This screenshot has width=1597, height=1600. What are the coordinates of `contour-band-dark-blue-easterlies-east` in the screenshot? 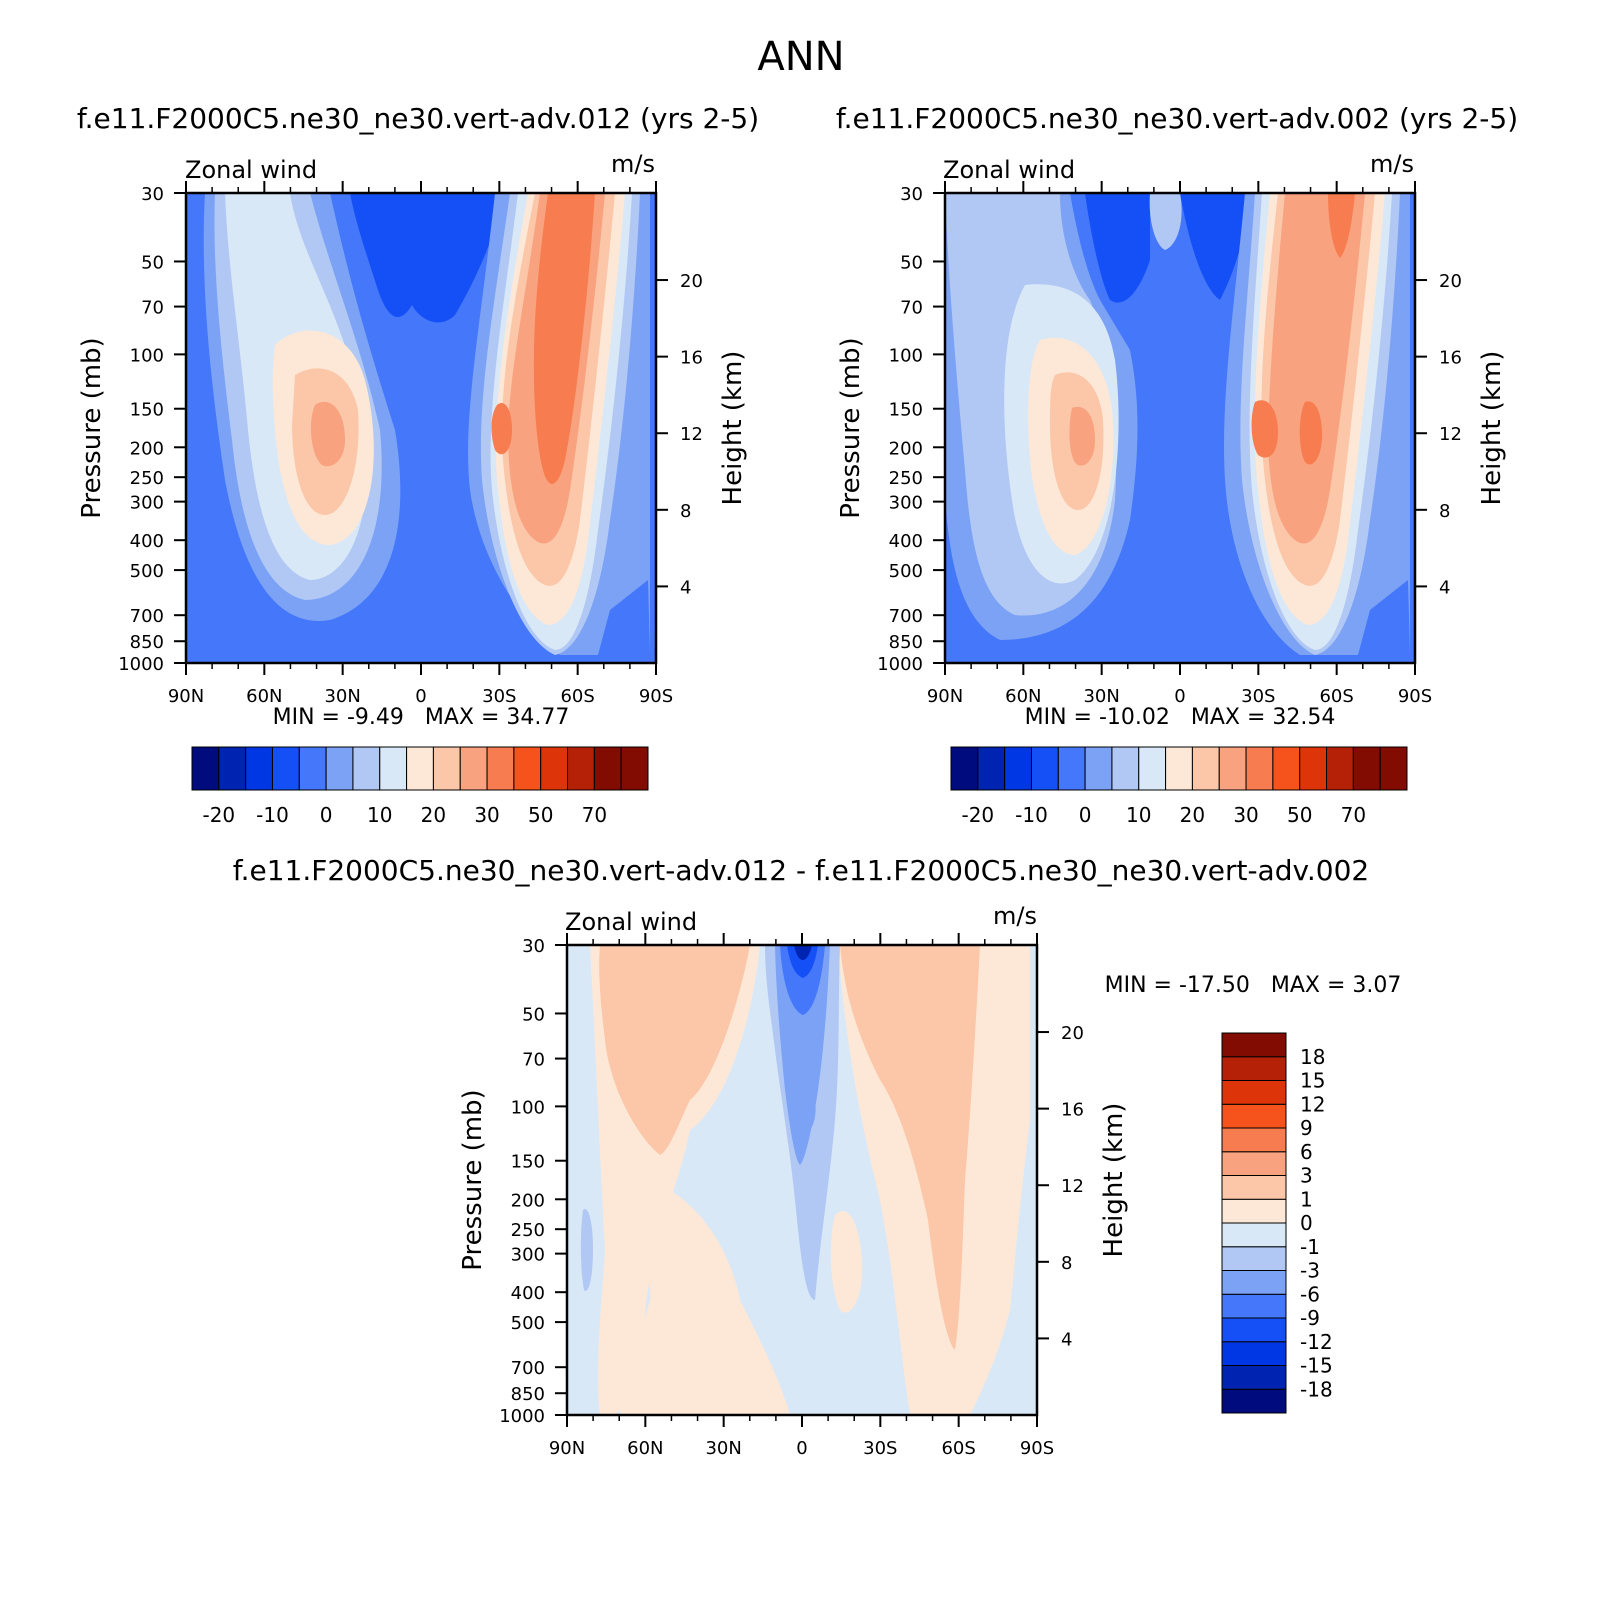 It's located at (1215, 246).